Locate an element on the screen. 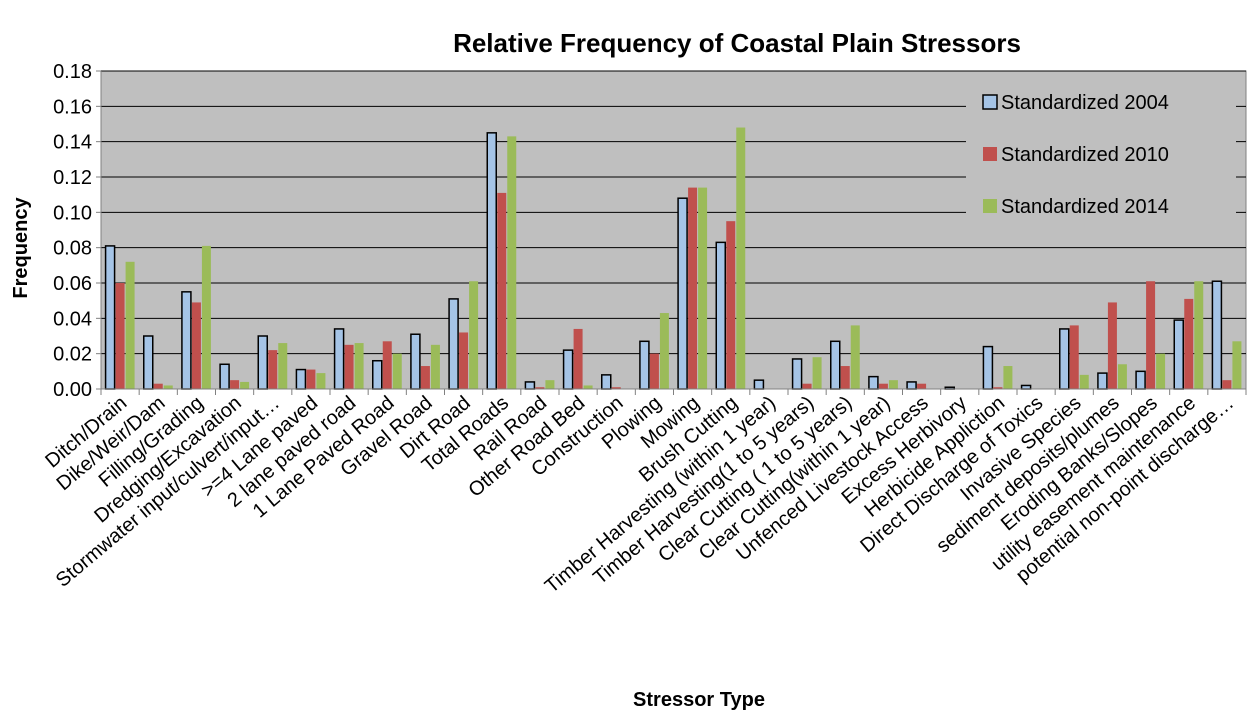 The height and width of the screenshot is (724, 1259). legend-box is located at coordinates (1101, 156).